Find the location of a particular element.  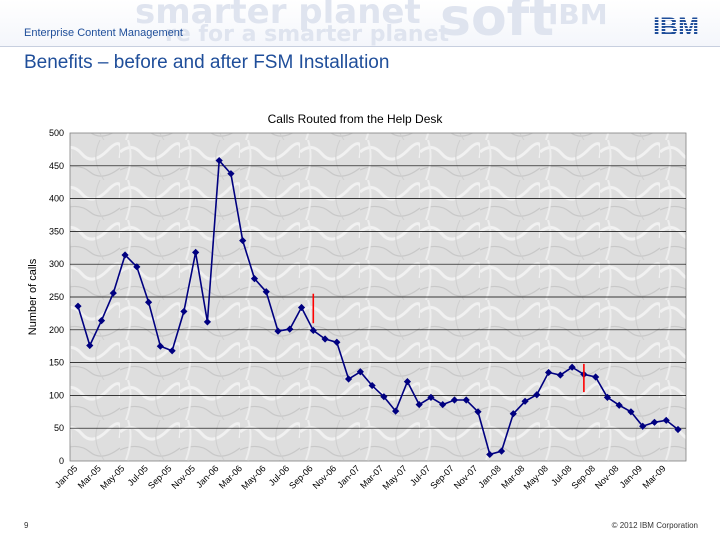

chart-title: Calls Routed from the Help Desk is located at coordinates (356, 119).